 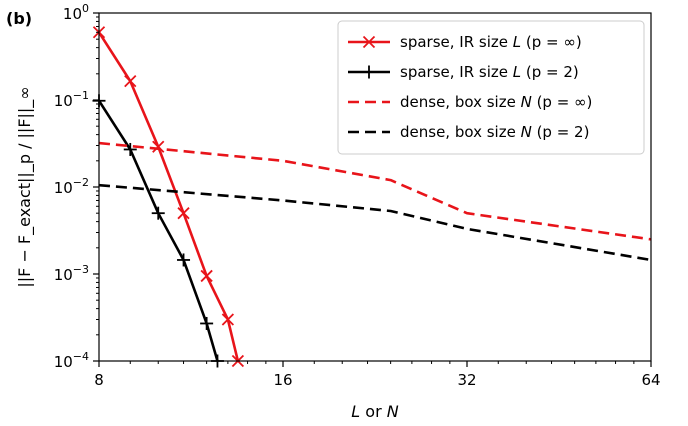 What do you see at coordinates (374, 411) in the screenshot?
I see `x-axis-title: L or N` at bounding box center [374, 411].